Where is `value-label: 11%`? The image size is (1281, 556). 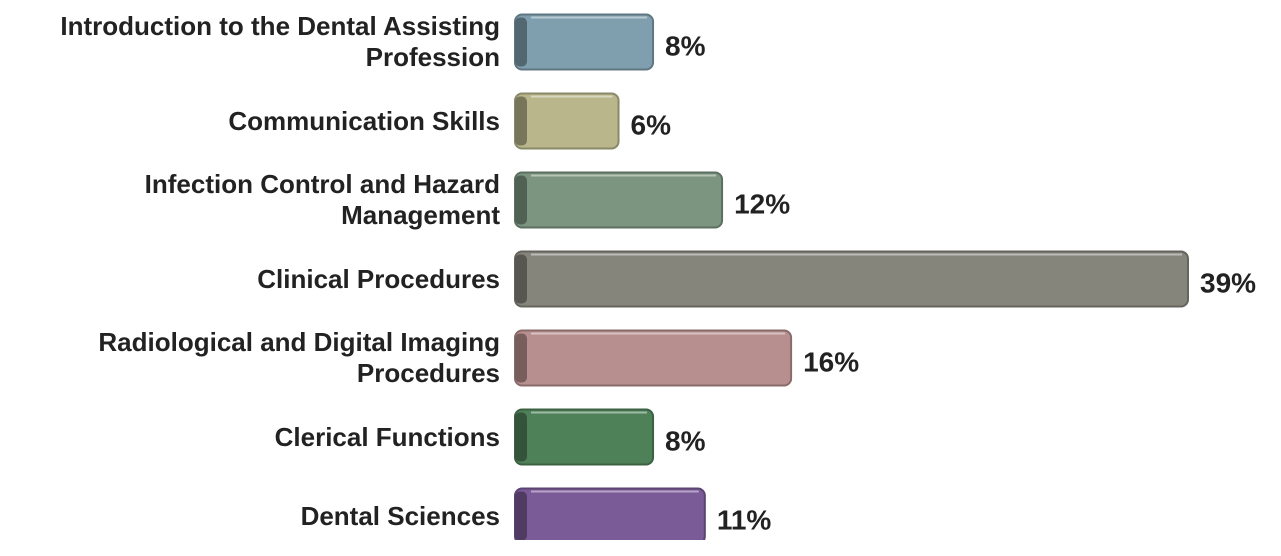
value-label: 11% is located at coordinates (744, 519).